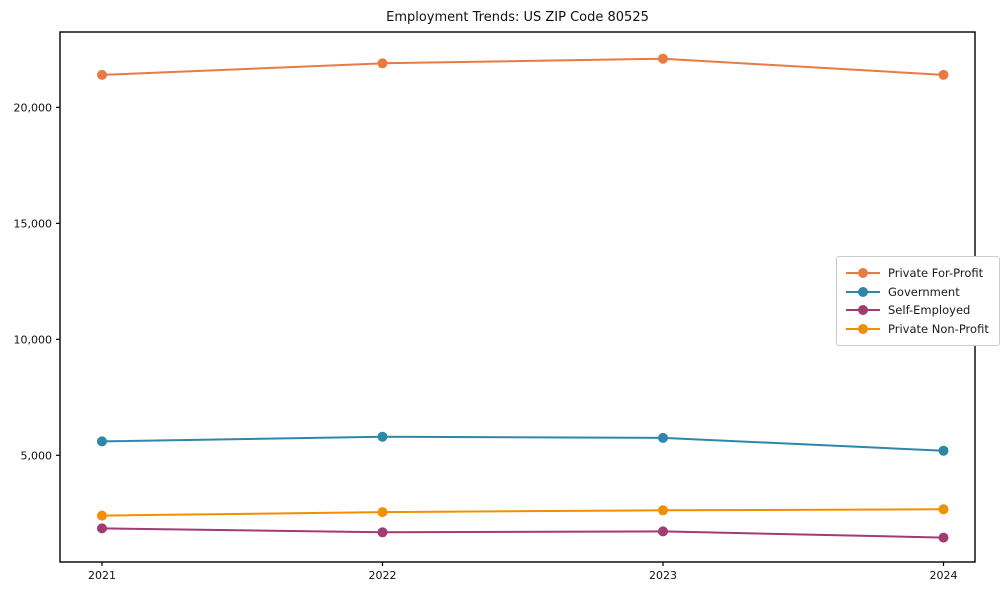 The height and width of the screenshot is (600, 1000). I want to click on series-line-self-employed, so click(522, 533).